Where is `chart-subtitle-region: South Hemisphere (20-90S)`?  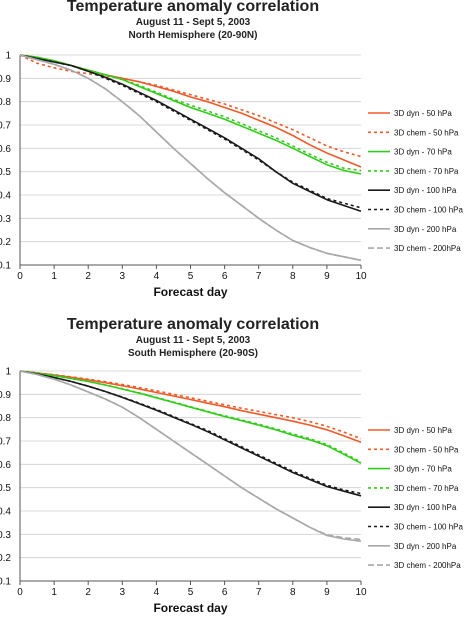
chart-subtitle-region: South Hemisphere (20-90S) is located at coordinates (193, 353).